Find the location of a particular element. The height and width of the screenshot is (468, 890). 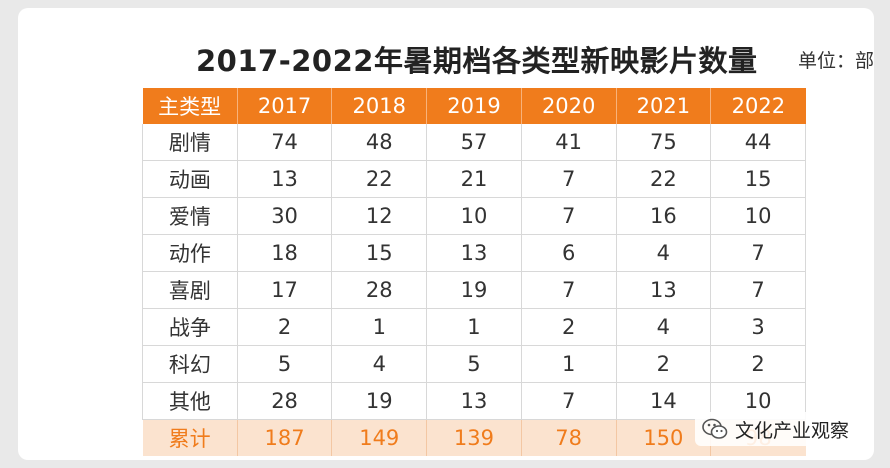

wechat-icon is located at coordinates (715, 429).